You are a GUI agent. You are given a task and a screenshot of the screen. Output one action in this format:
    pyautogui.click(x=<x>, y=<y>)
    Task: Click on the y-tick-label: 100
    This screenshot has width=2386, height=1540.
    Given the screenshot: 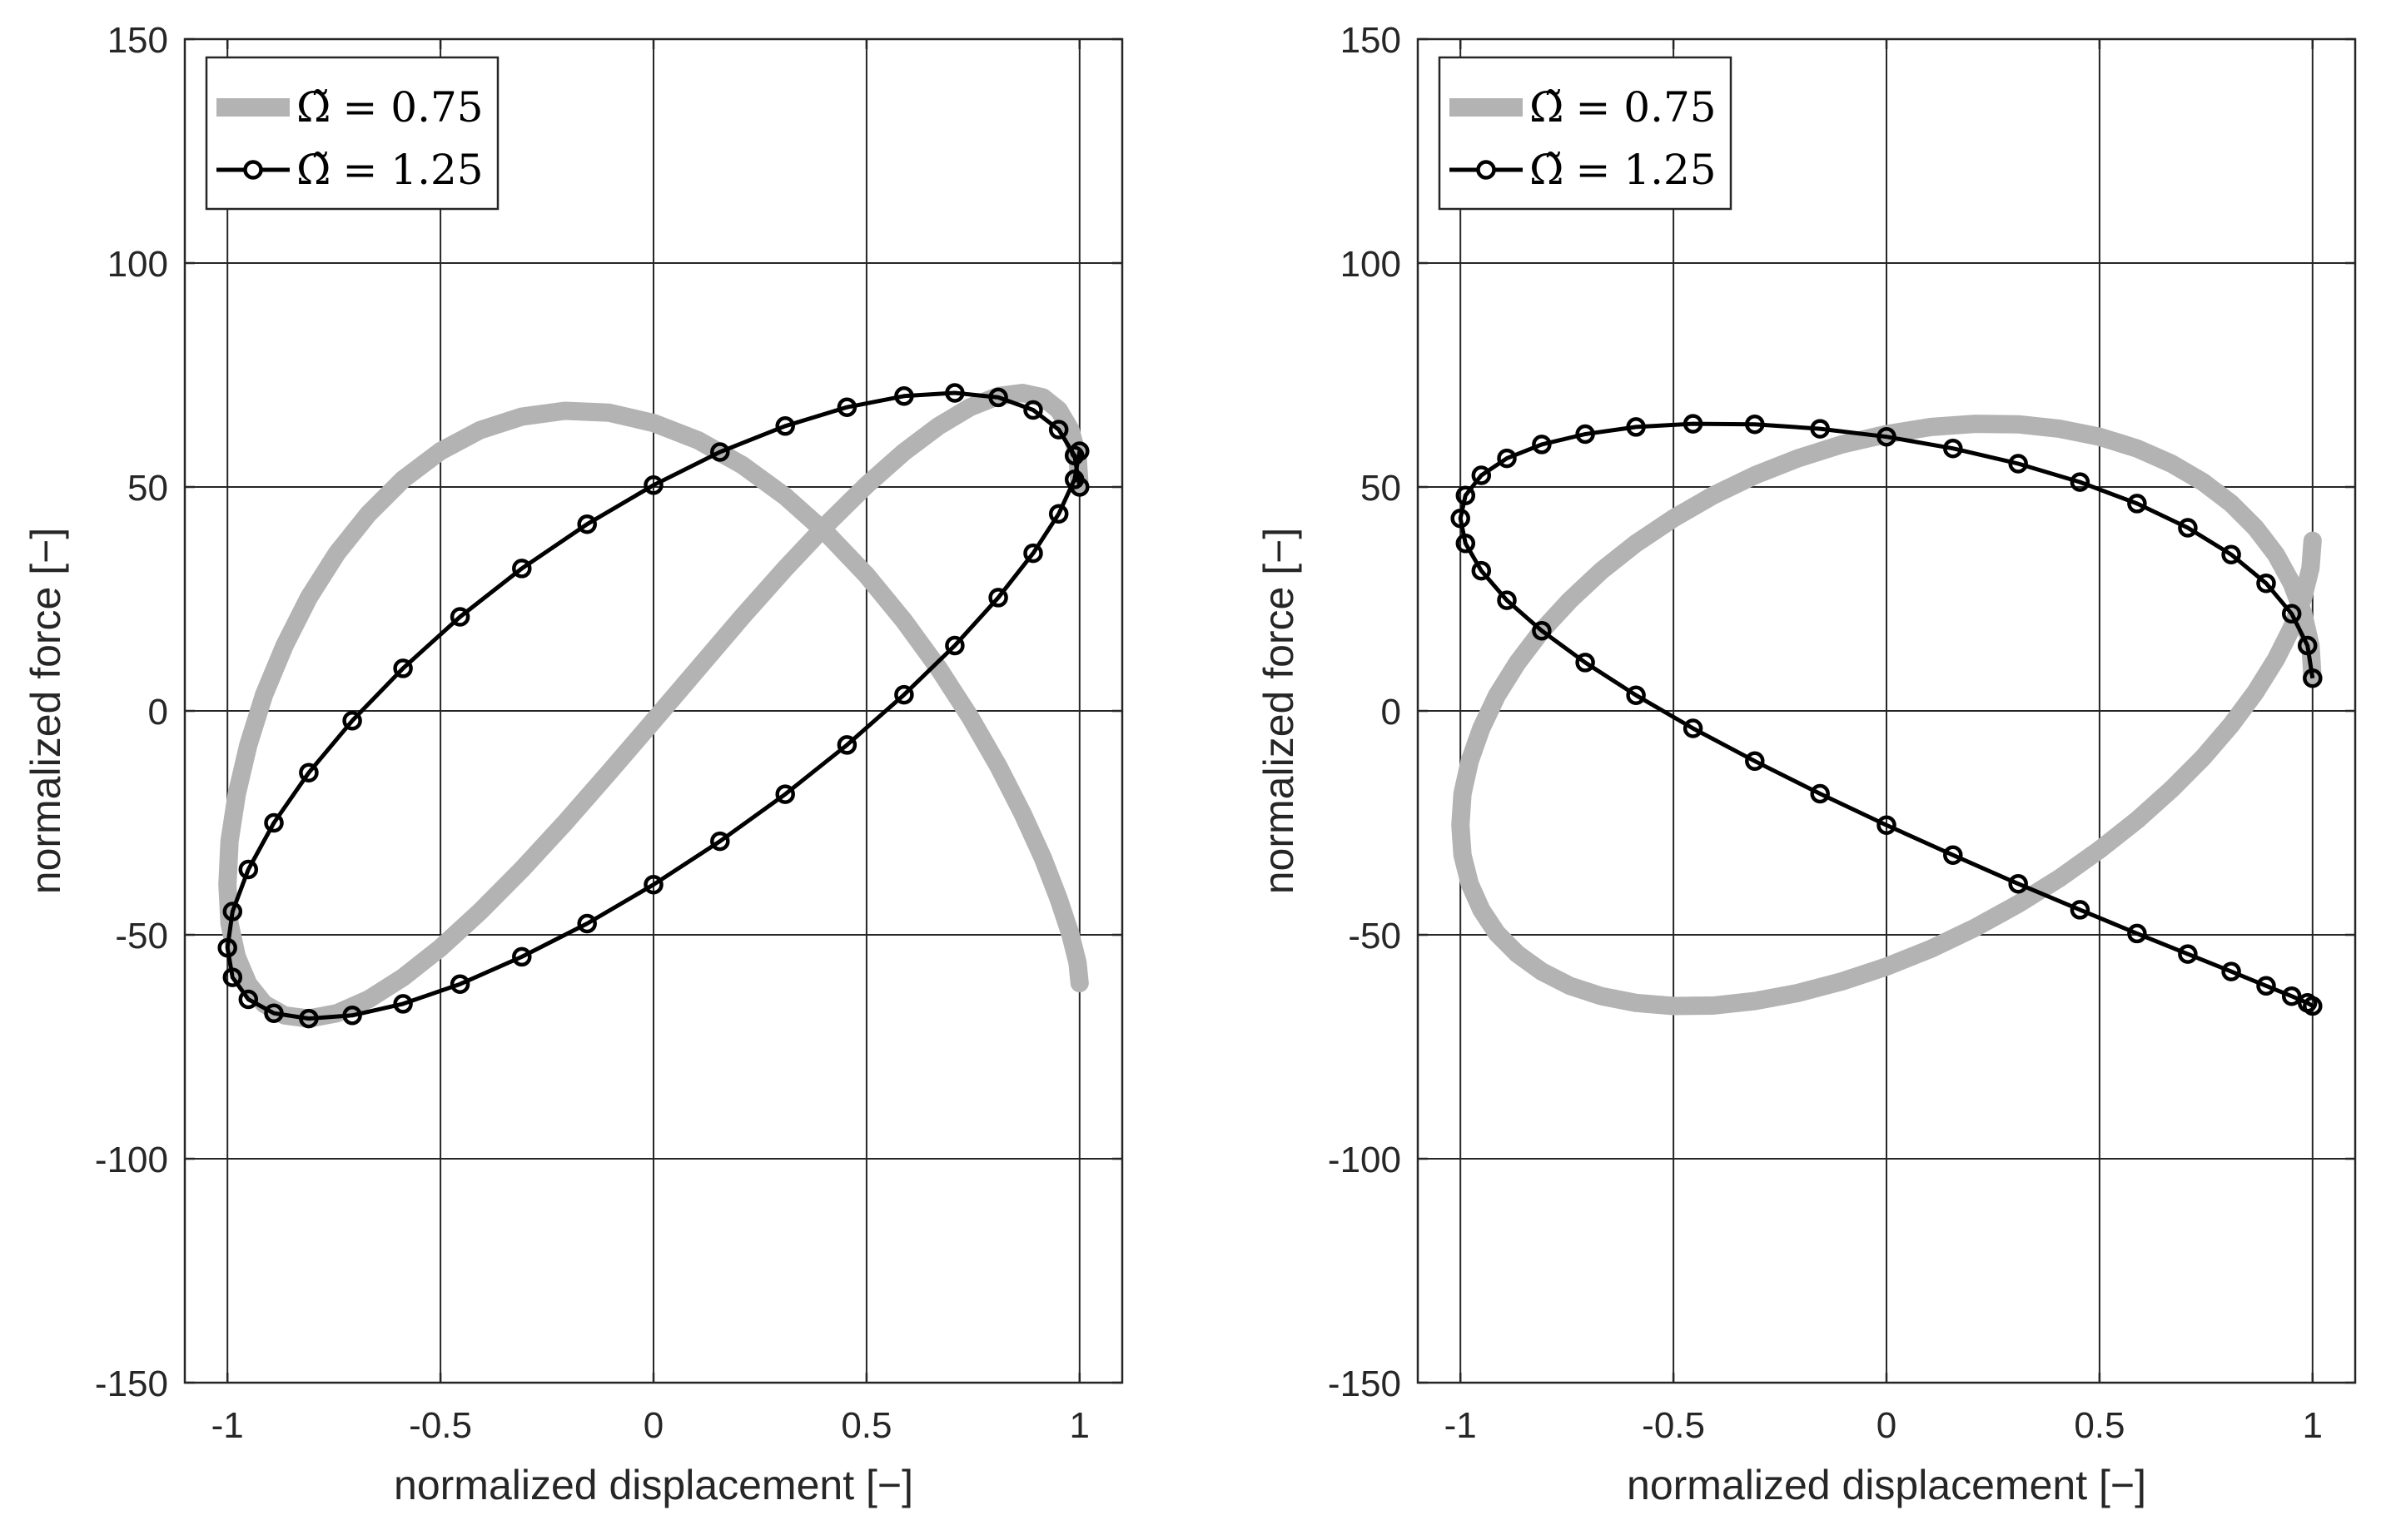 What is the action you would take?
    pyautogui.click(x=137, y=265)
    